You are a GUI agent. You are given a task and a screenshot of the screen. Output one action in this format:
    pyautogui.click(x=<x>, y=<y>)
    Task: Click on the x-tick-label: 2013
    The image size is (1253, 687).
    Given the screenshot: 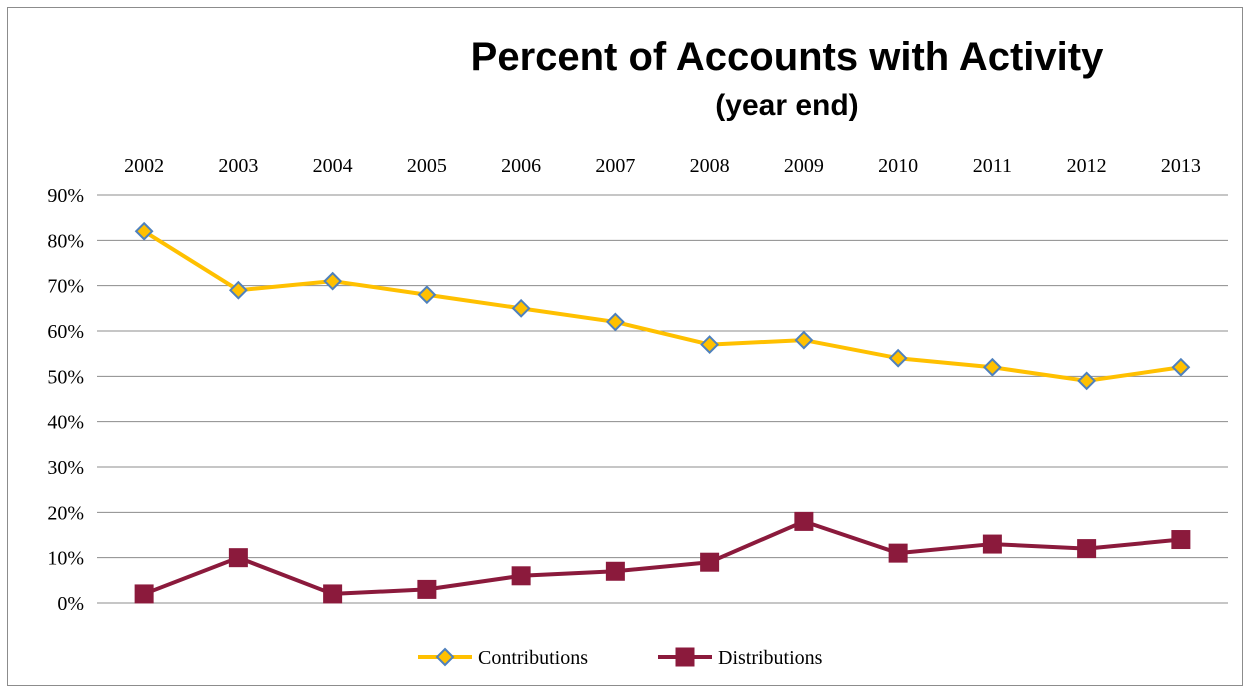 What is the action you would take?
    pyautogui.click(x=1181, y=166)
    